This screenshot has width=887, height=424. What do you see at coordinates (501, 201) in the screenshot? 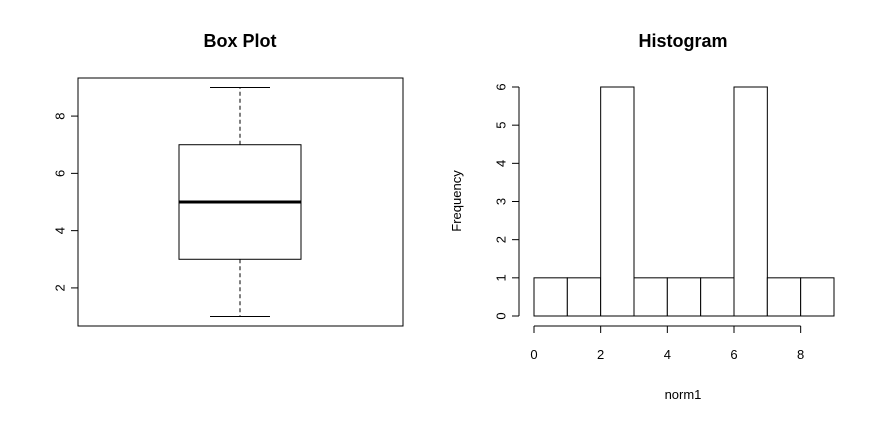
I see `histogram-y-tick-label: 3` at bounding box center [501, 201].